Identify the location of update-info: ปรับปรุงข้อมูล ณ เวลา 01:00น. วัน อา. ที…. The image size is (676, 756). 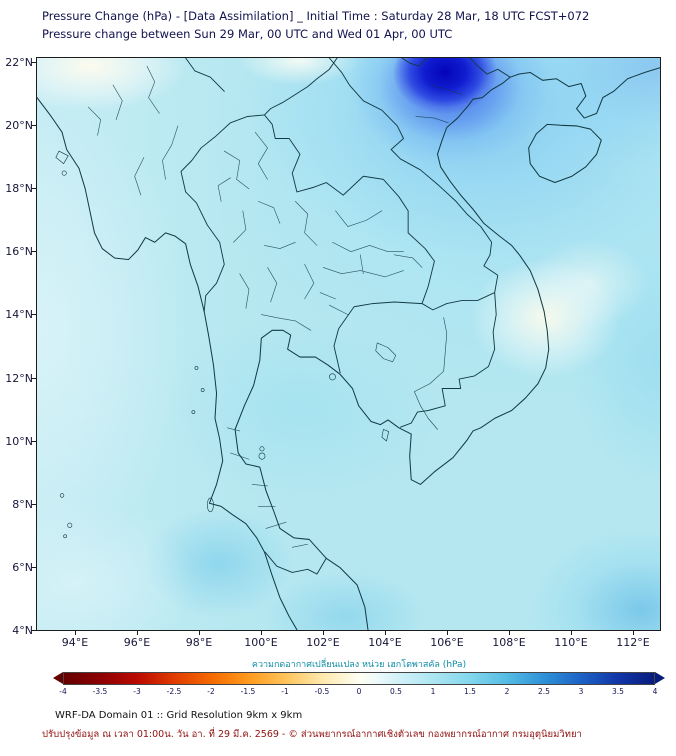
(312, 734).